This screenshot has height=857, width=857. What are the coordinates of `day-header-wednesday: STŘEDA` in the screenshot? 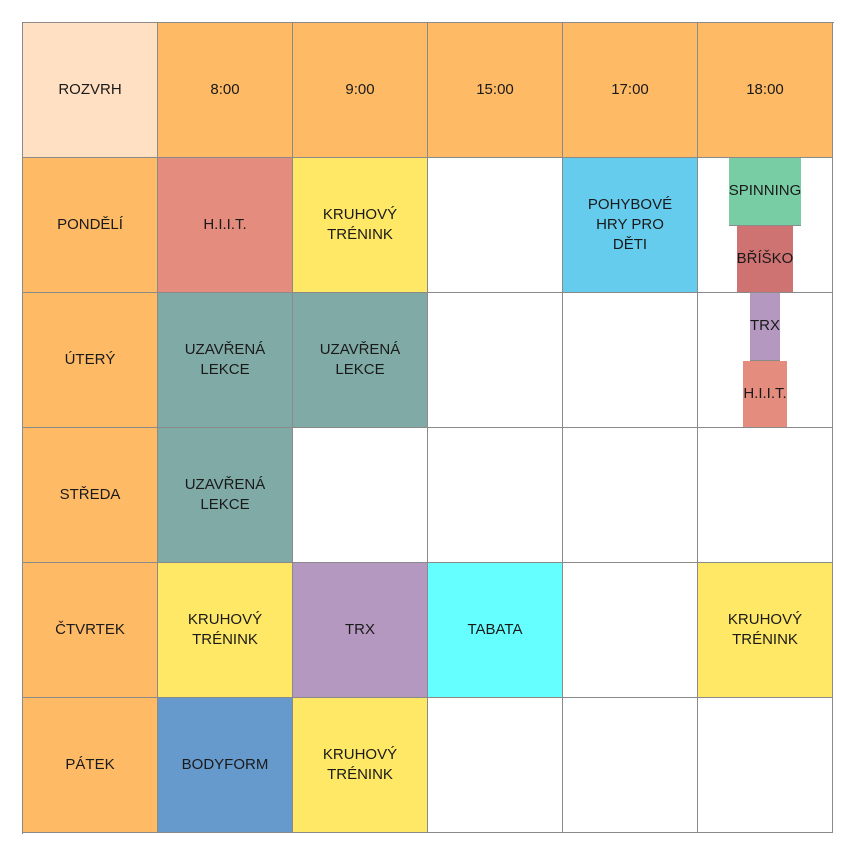 It's located at (90, 495).